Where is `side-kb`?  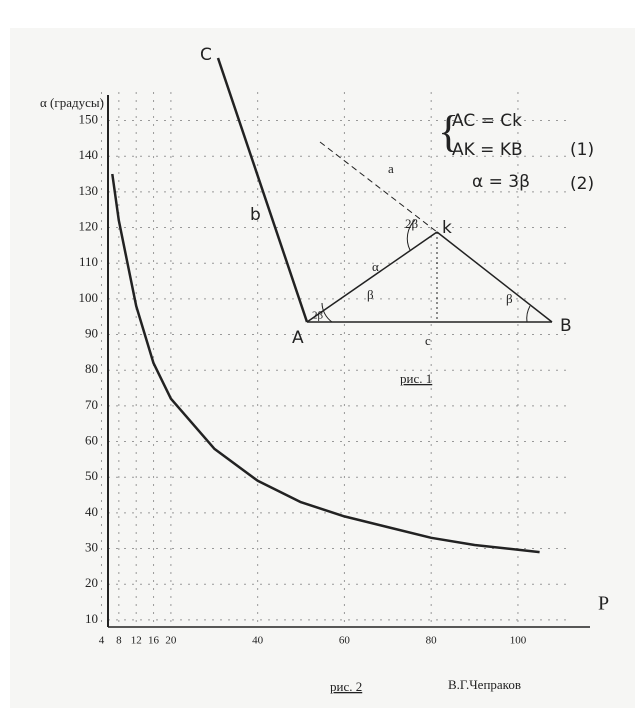
side-kb is located at coordinates (494, 277).